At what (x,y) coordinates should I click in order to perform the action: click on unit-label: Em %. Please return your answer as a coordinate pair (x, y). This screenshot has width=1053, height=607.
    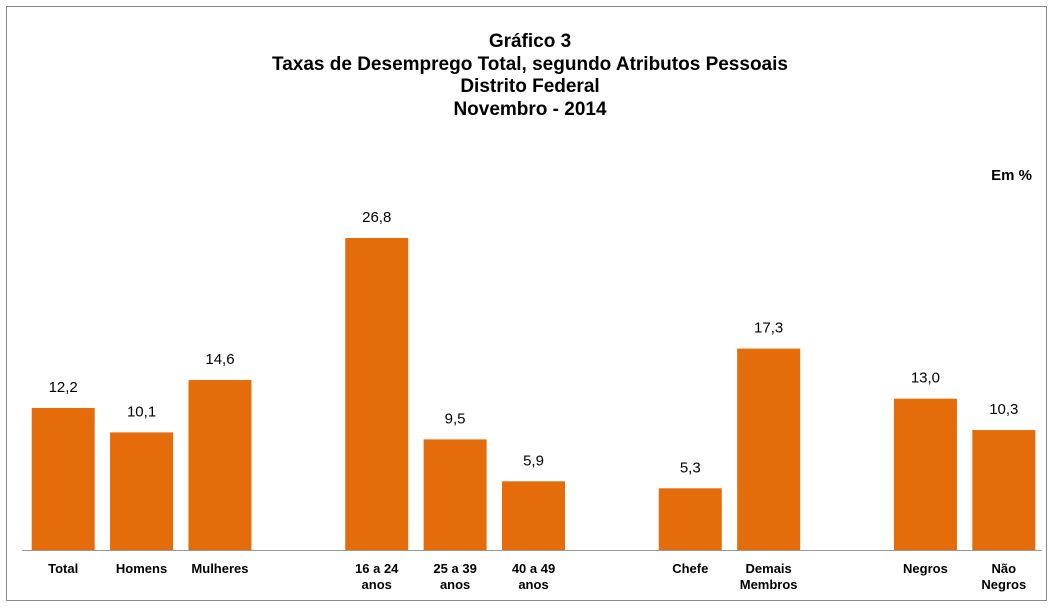
    Looking at the image, I should click on (1011, 175).